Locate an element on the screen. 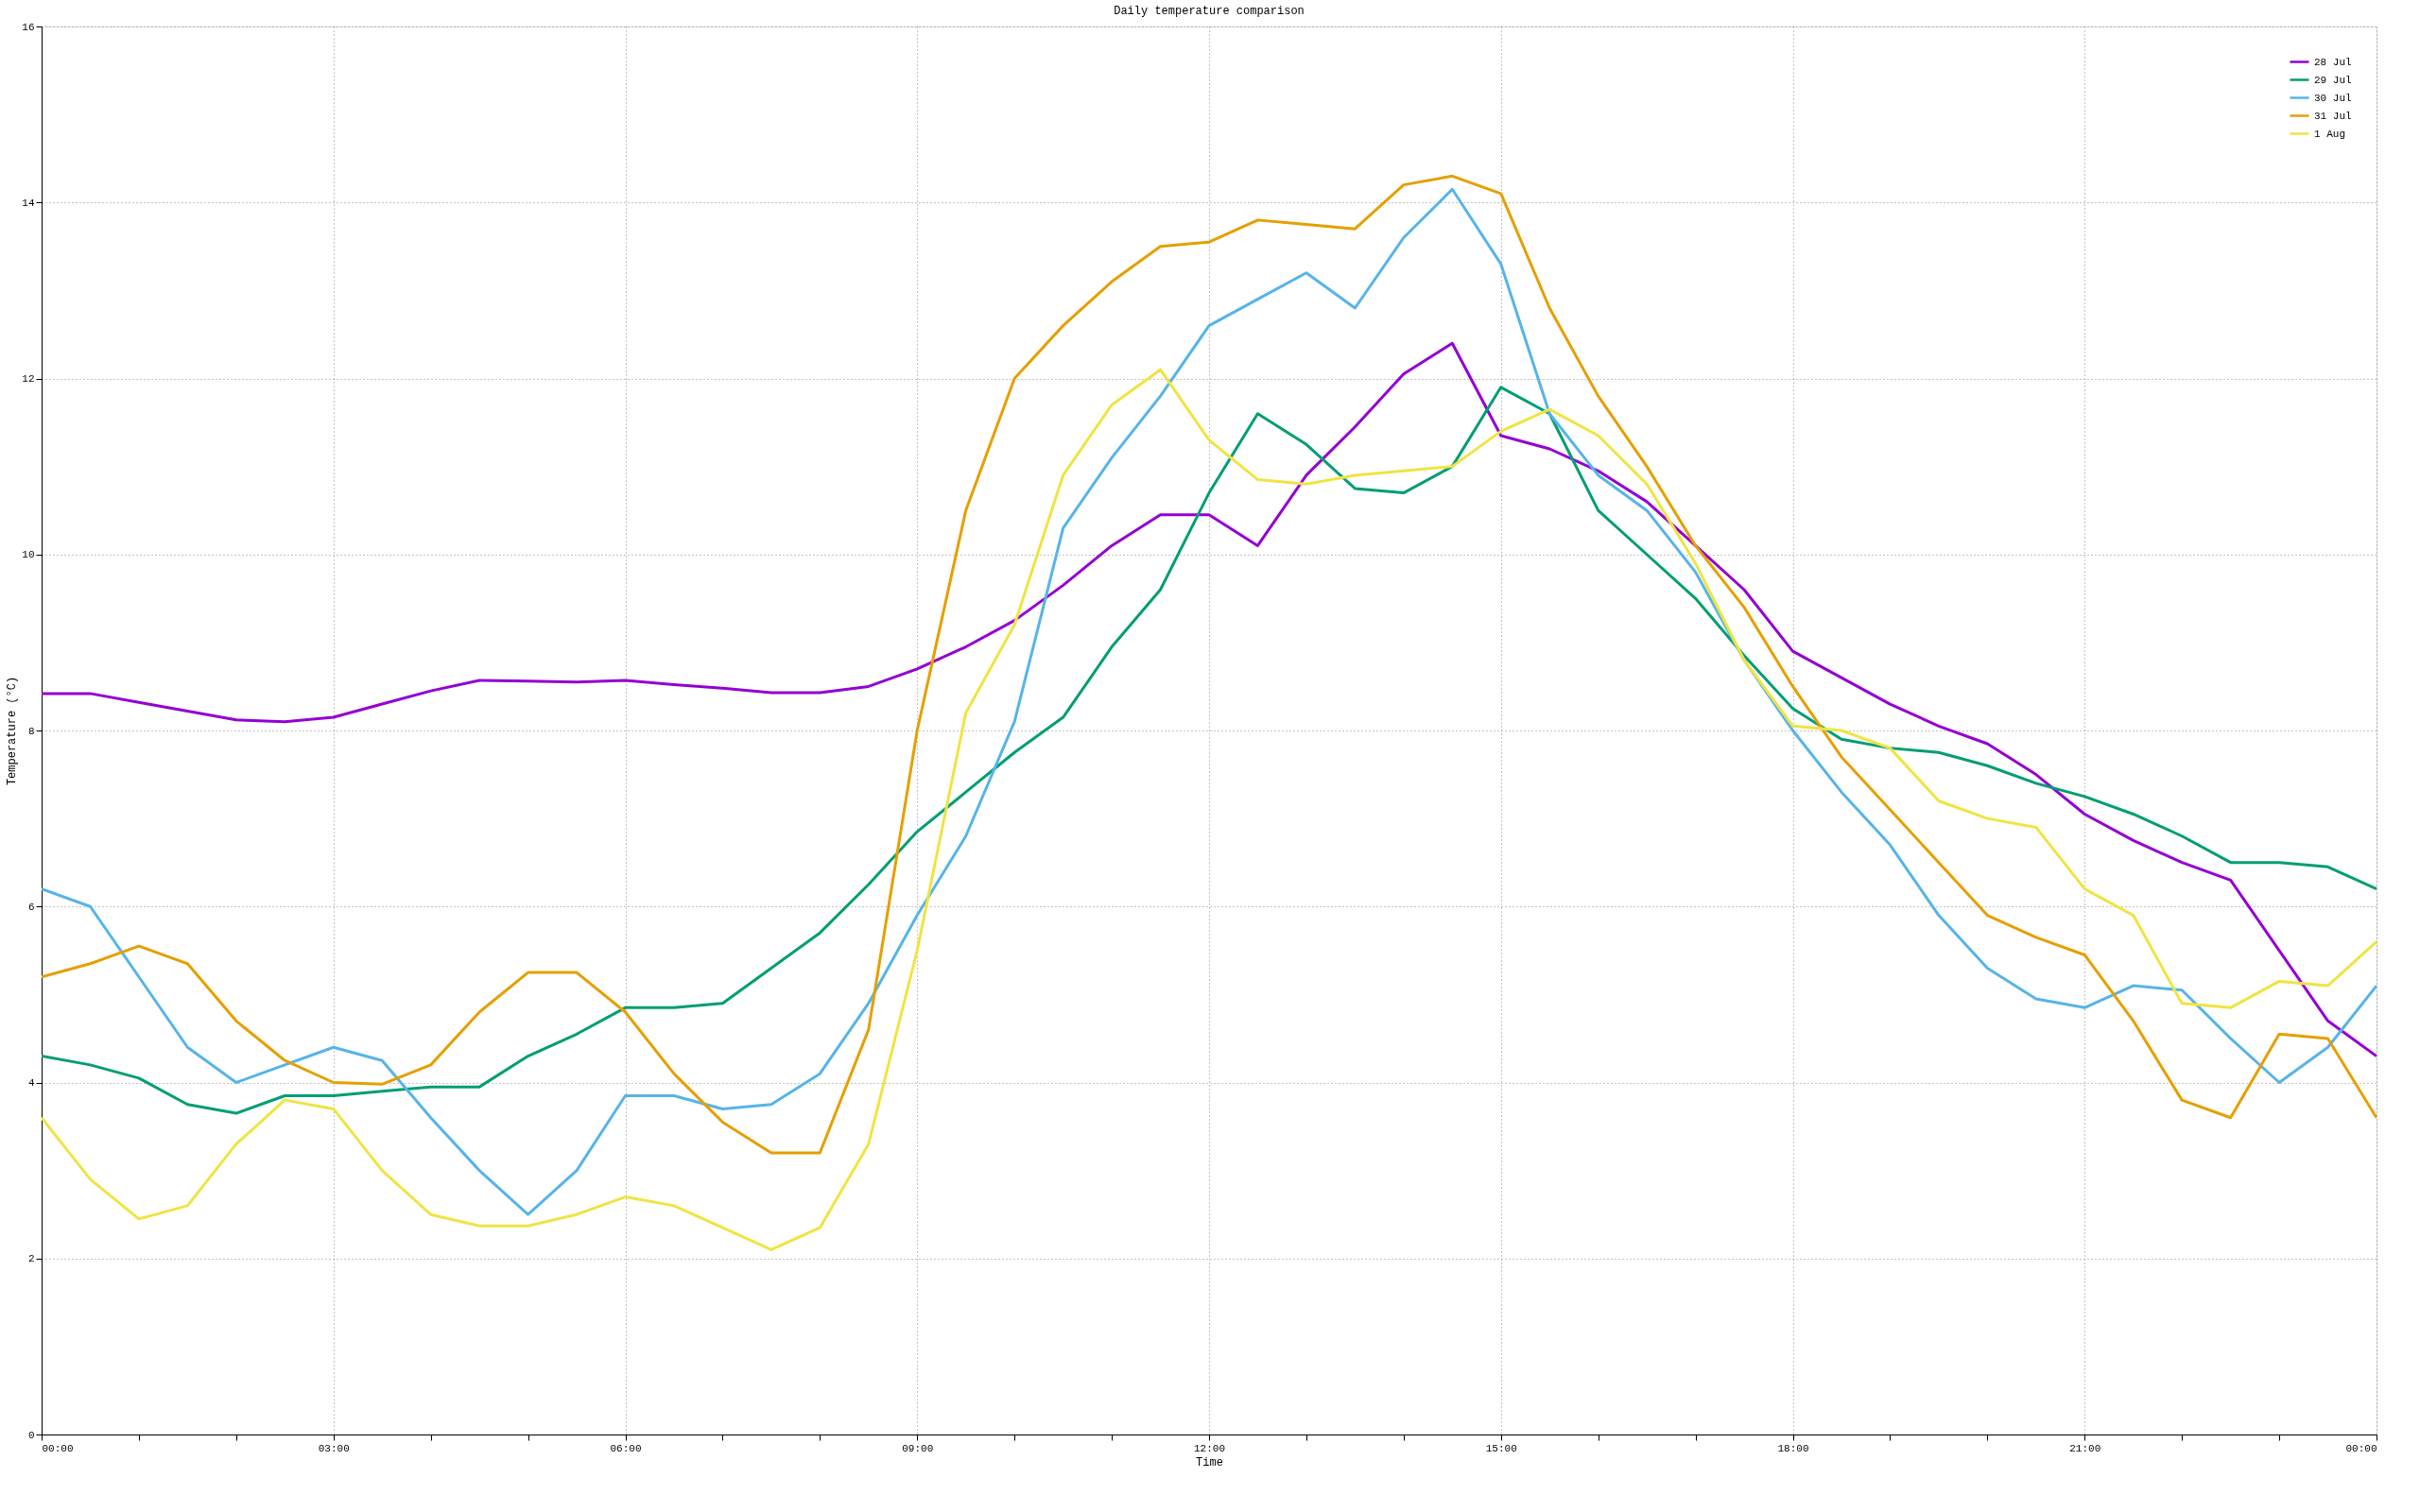  y-tick-label: 10 is located at coordinates (28, 555).